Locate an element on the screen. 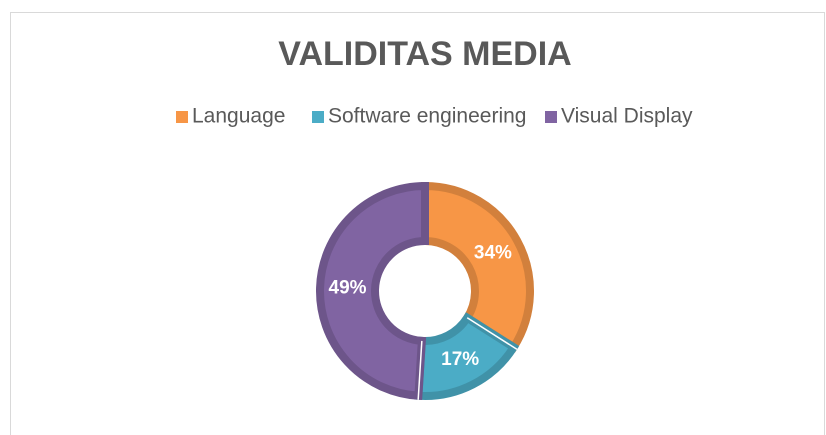 This screenshot has width=826, height=435. data-label: 17% is located at coordinates (460, 359).